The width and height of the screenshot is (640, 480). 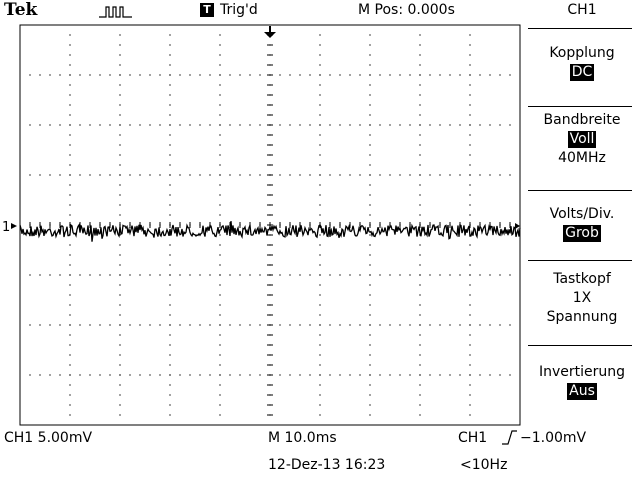 What do you see at coordinates (582, 214) in the screenshot?
I see `volts-div-label: Volts/Div.` at bounding box center [582, 214].